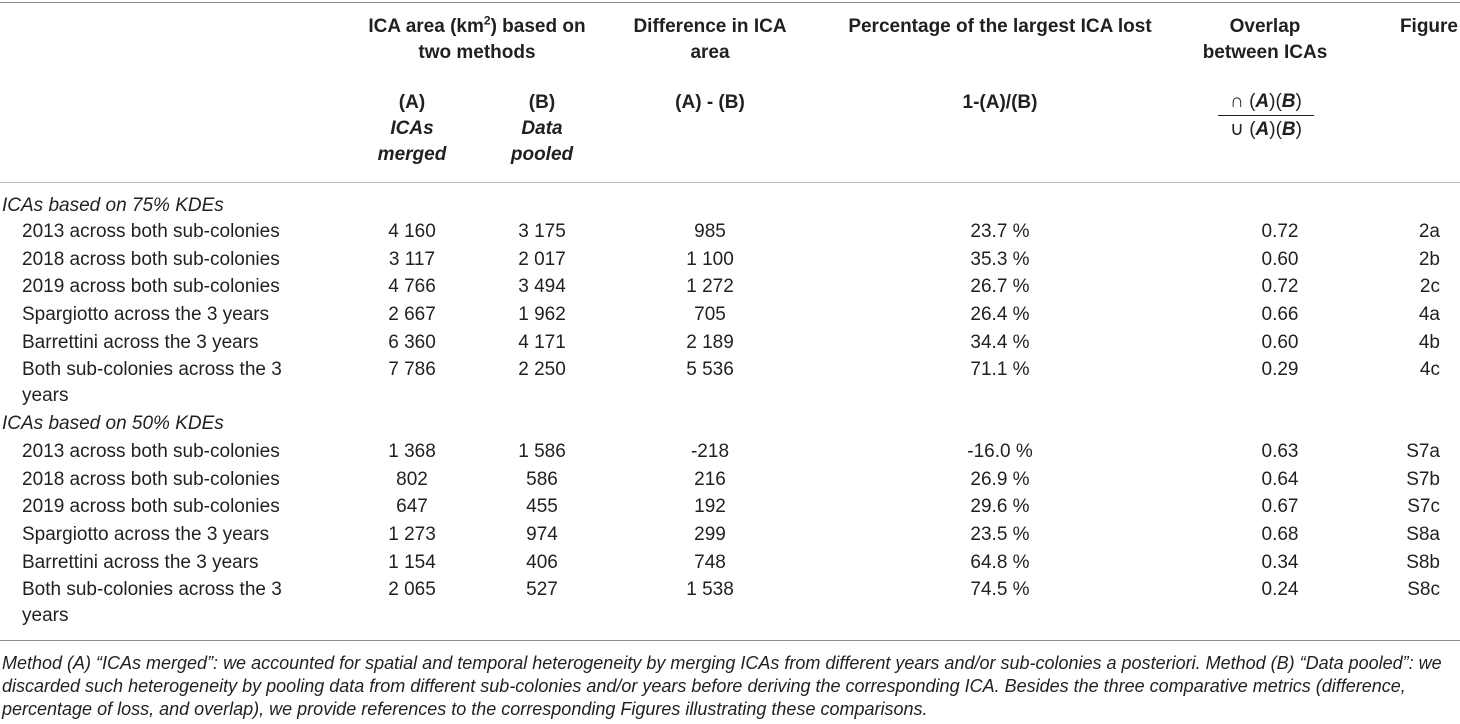 The height and width of the screenshot is (724, 1460). What do you see at coordinates (1000, 589) in the screenshot?
I see `cell-percentage: 74.5 %` at bounding box center [1000, 589].